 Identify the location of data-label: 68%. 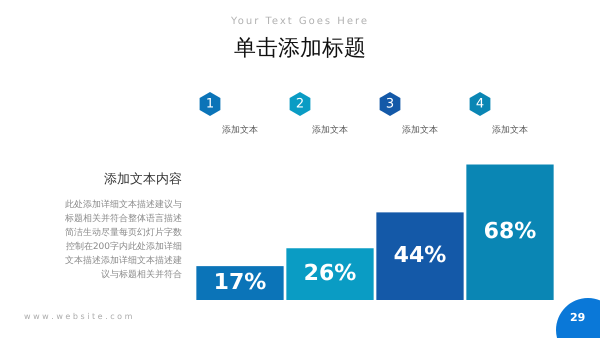
(510, 231).